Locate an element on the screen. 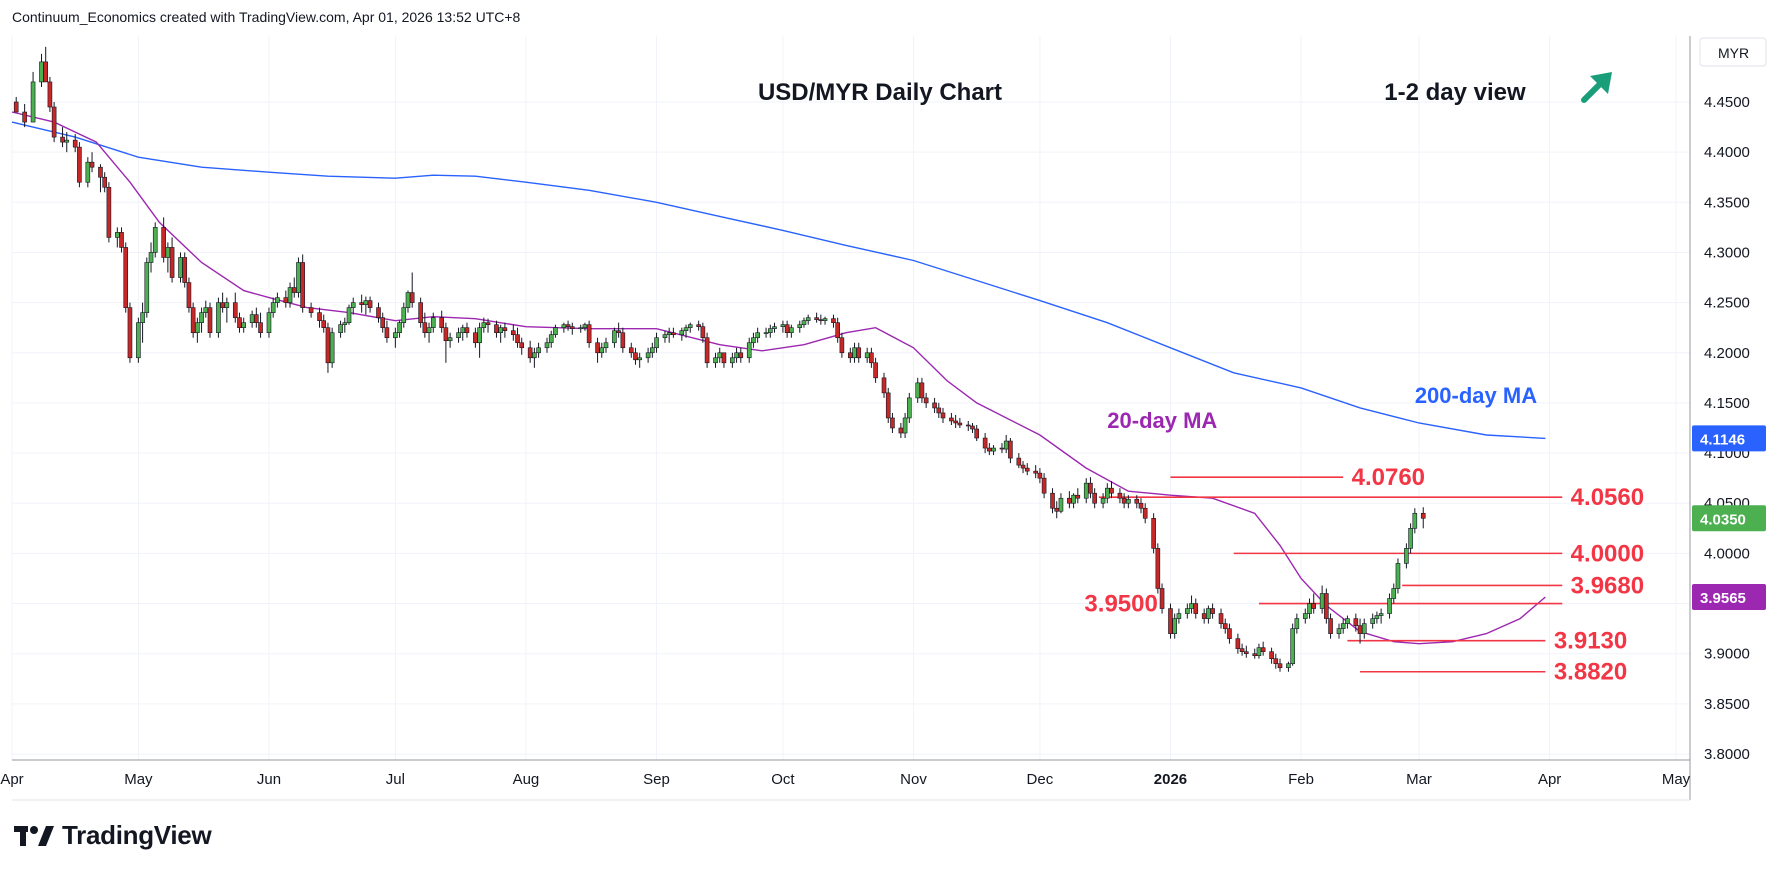  y-tick-label: 4.4000 is located at coordinates (1727, 152).